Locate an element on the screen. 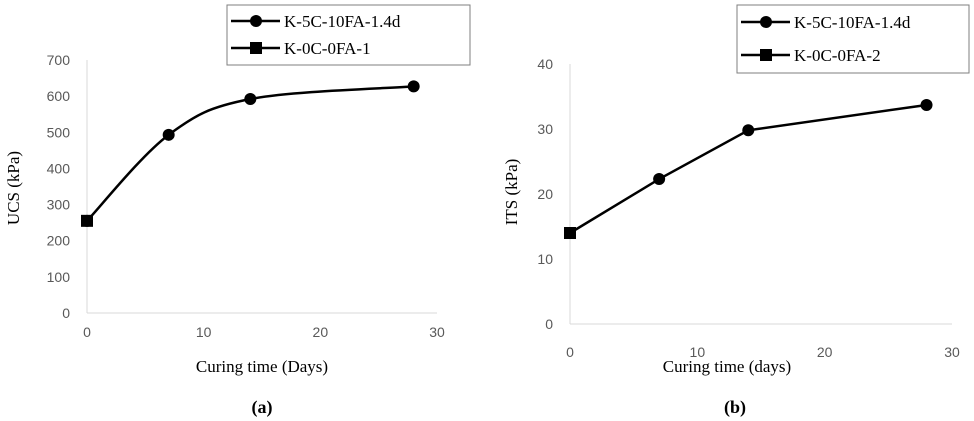 This screenshot has height=421, width=974. y-tick-labels: 0 10 20 30 40 is located at coordinates (545, 194).